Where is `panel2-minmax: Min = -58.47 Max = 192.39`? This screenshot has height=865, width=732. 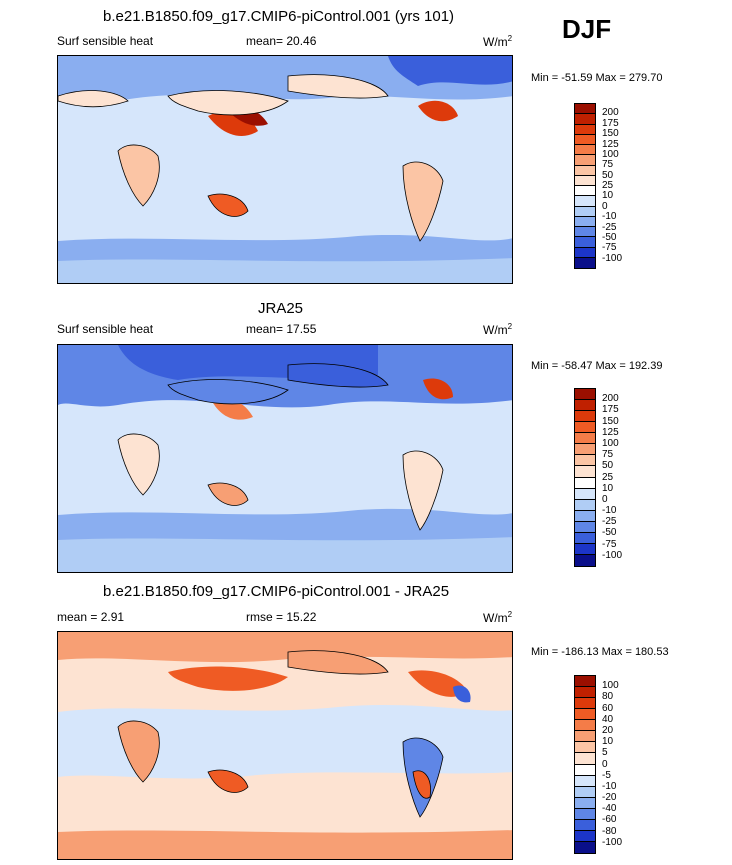 panel2-minmax: Min = -58.47 Max = 192.39 is located at coordinates (597, 366).